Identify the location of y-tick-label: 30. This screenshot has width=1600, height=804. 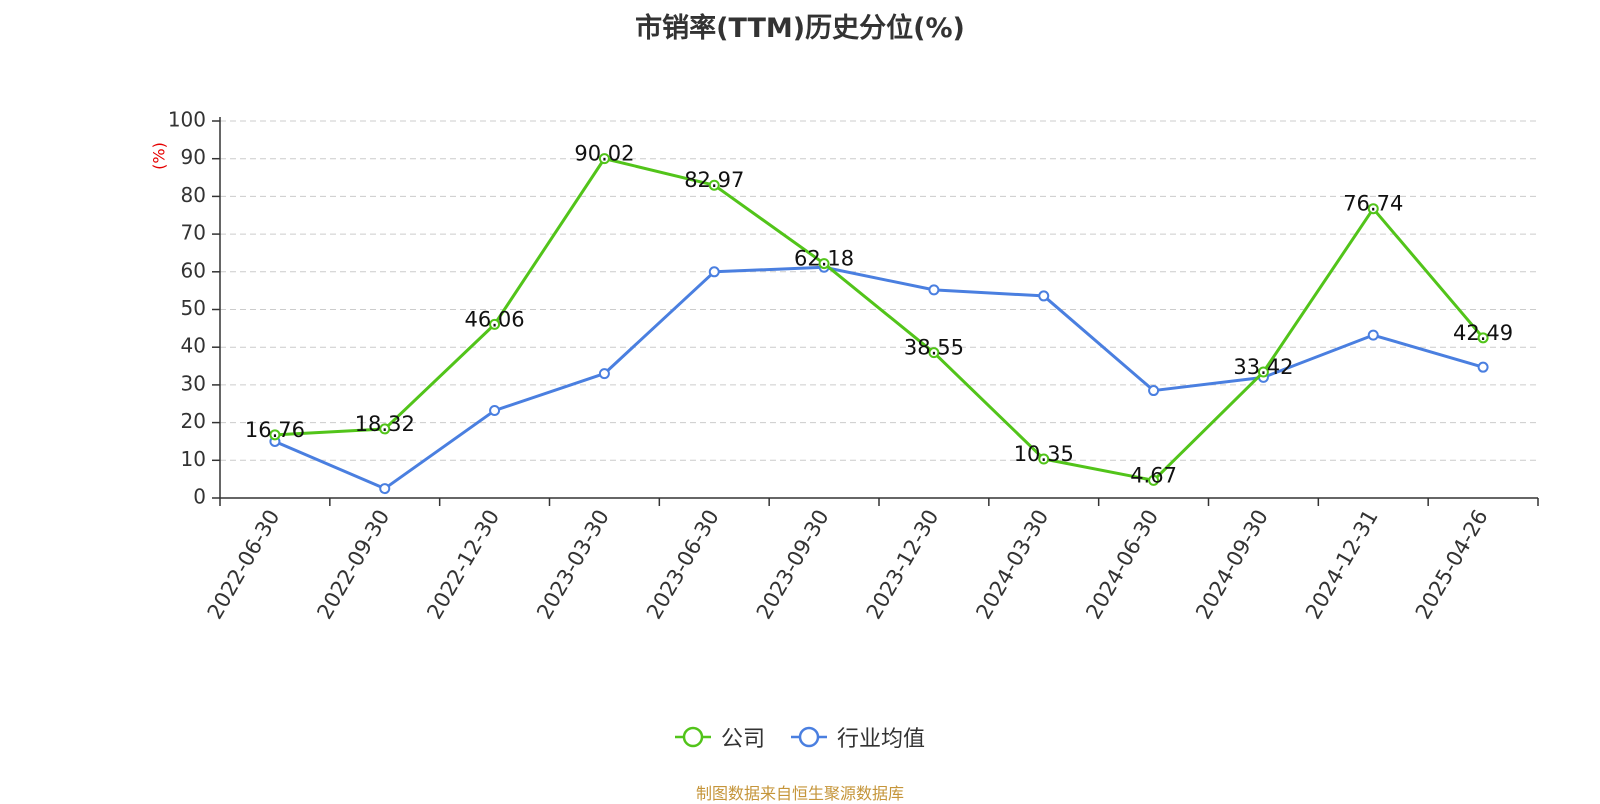
(193, 383).